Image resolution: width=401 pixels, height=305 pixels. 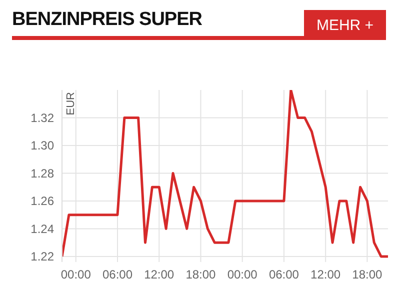 What do you see at coordinates (42, 145) in the screenshot?
I see `y-tick-label: 1.30` at bounding box center [42, 145].